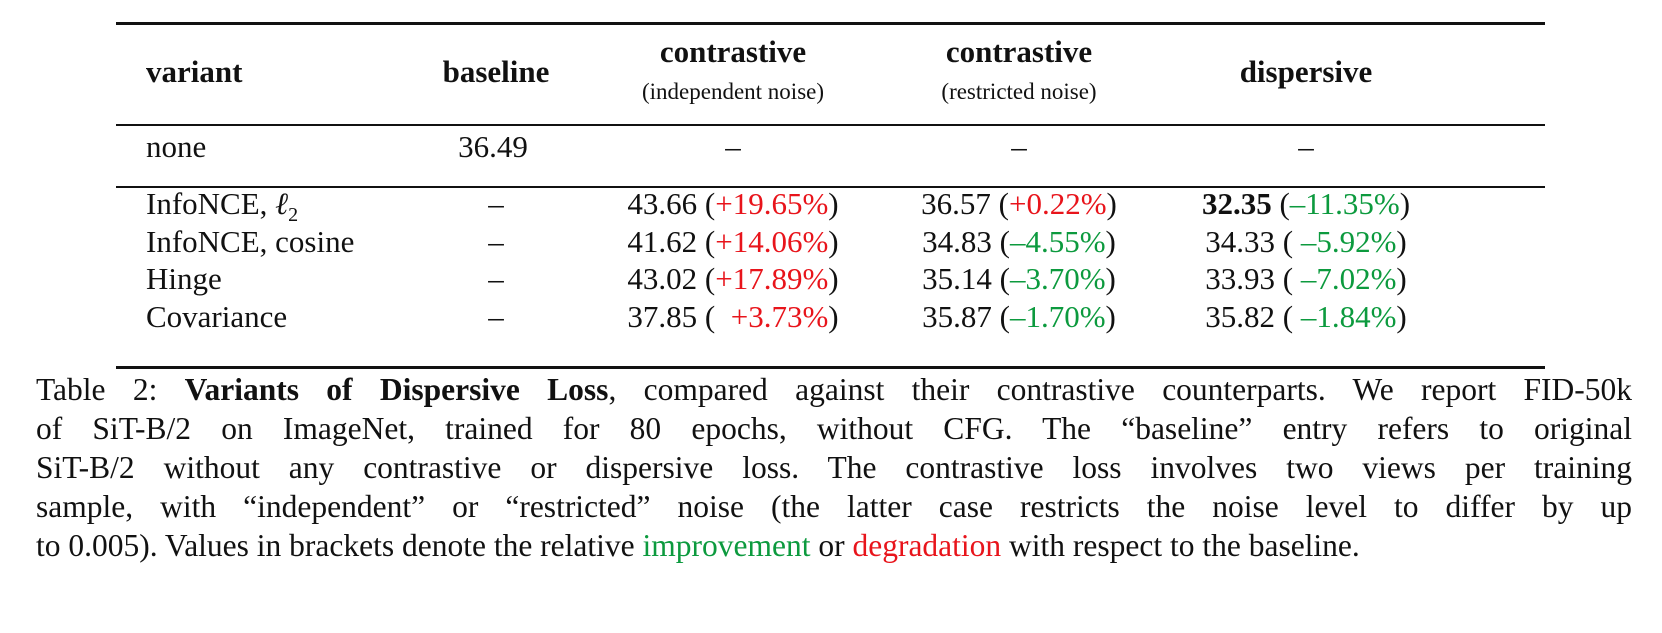  Describe the element at coordinates (176, 146) in the screenshot. I see `none-row-variant: none` at that location.